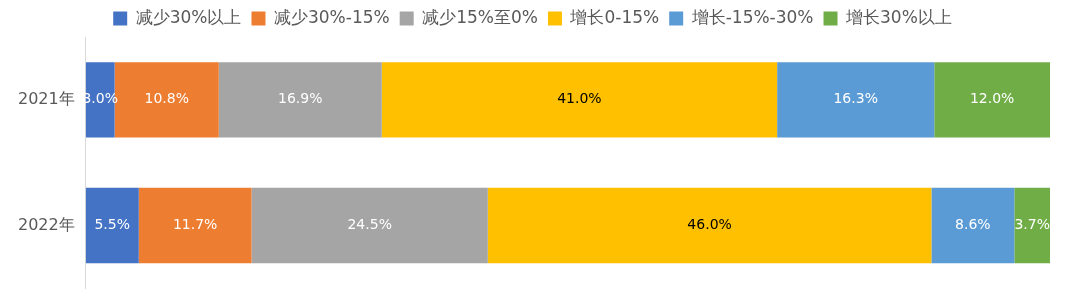 This screenshot has width=1080, height=301. What do you see at coordinates (46, 224) in the screenshot?
I see `y-tick-label: 2022年` at bounding box center [46, 224].